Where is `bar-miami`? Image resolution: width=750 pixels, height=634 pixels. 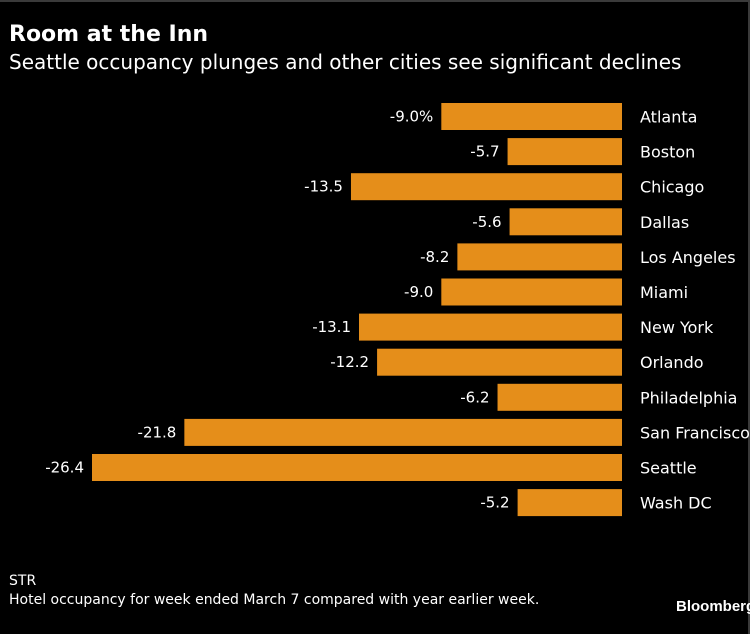 bar-miami is located at coordinates (531, 292).